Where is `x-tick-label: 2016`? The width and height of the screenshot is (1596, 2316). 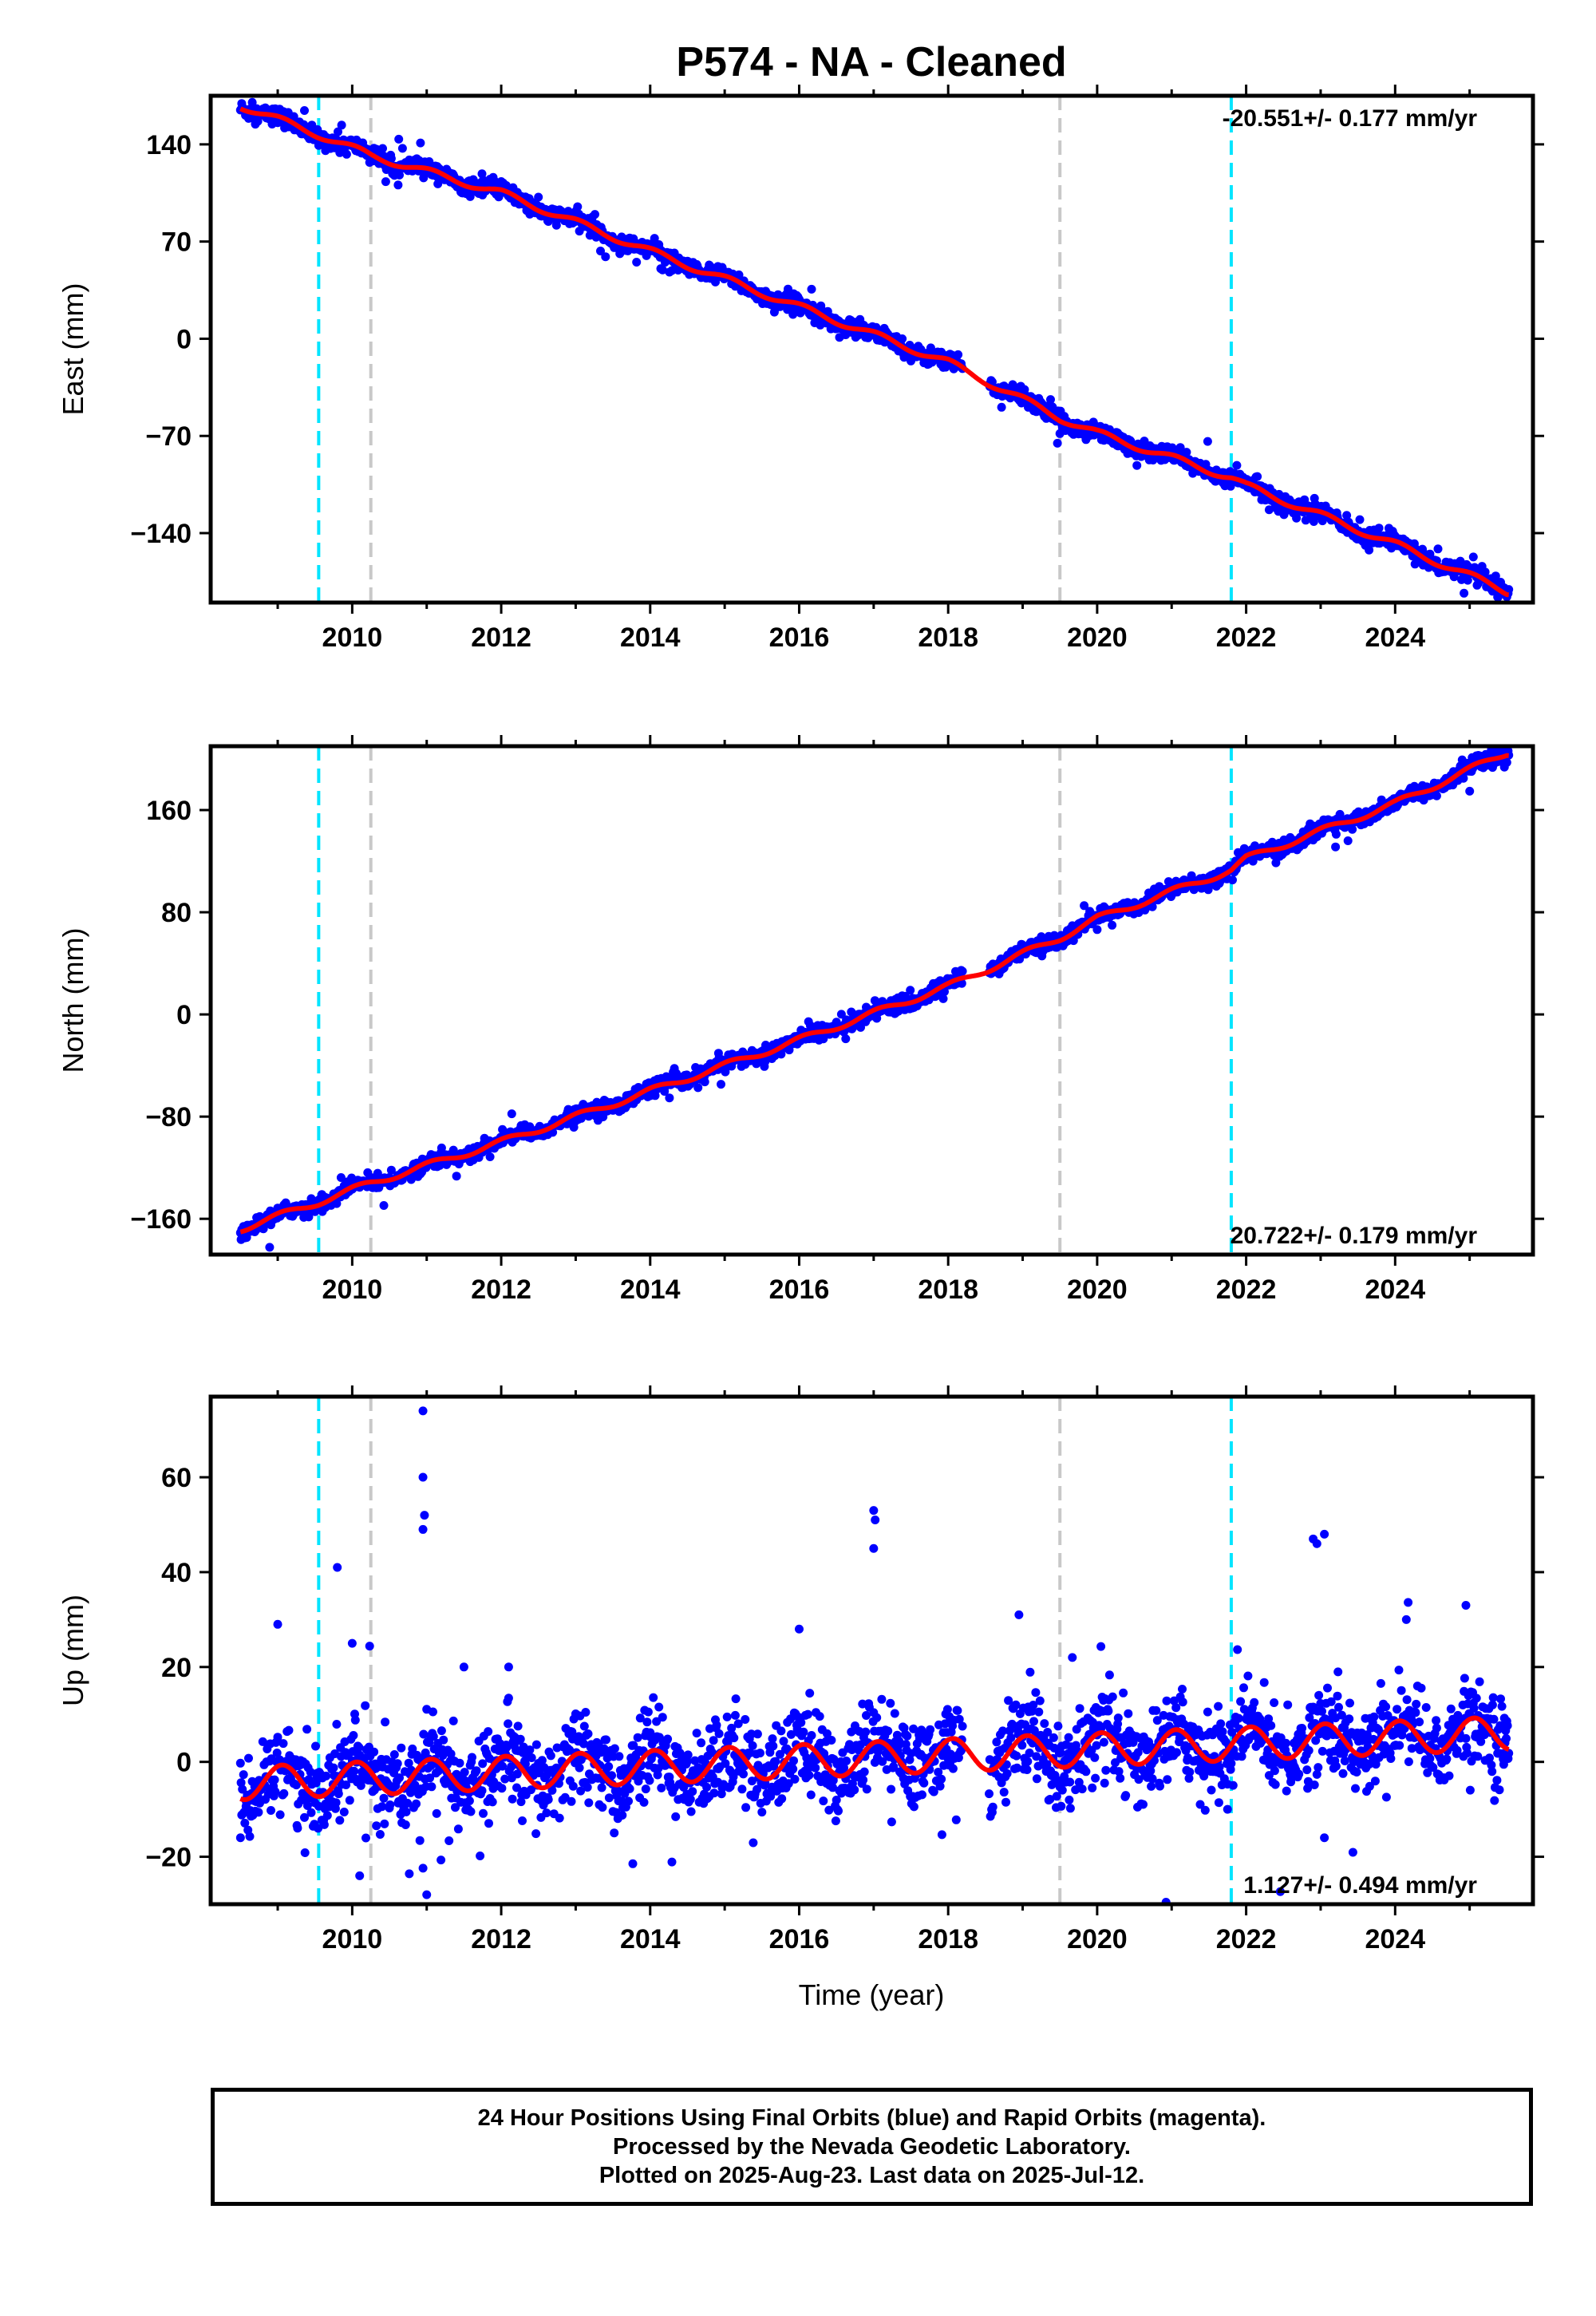 x-tick-label: 2016 is located at coordinates (799, 1290).